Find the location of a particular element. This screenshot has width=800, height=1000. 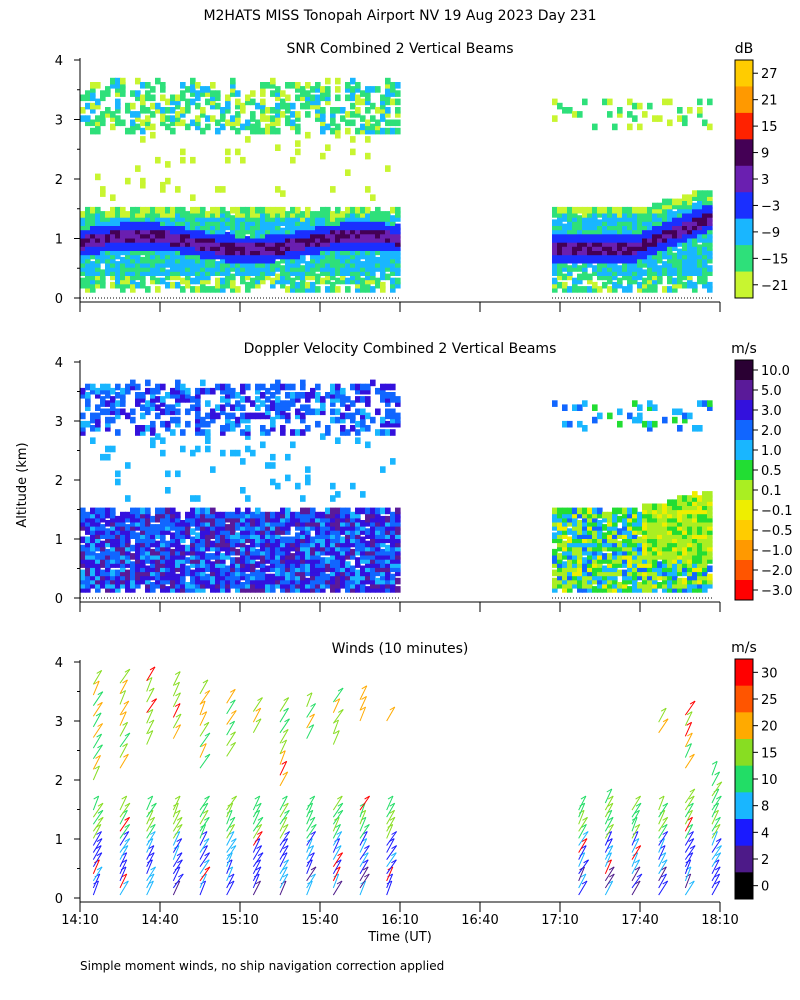

colorbar-swatch is located at coordinates (744, 285).